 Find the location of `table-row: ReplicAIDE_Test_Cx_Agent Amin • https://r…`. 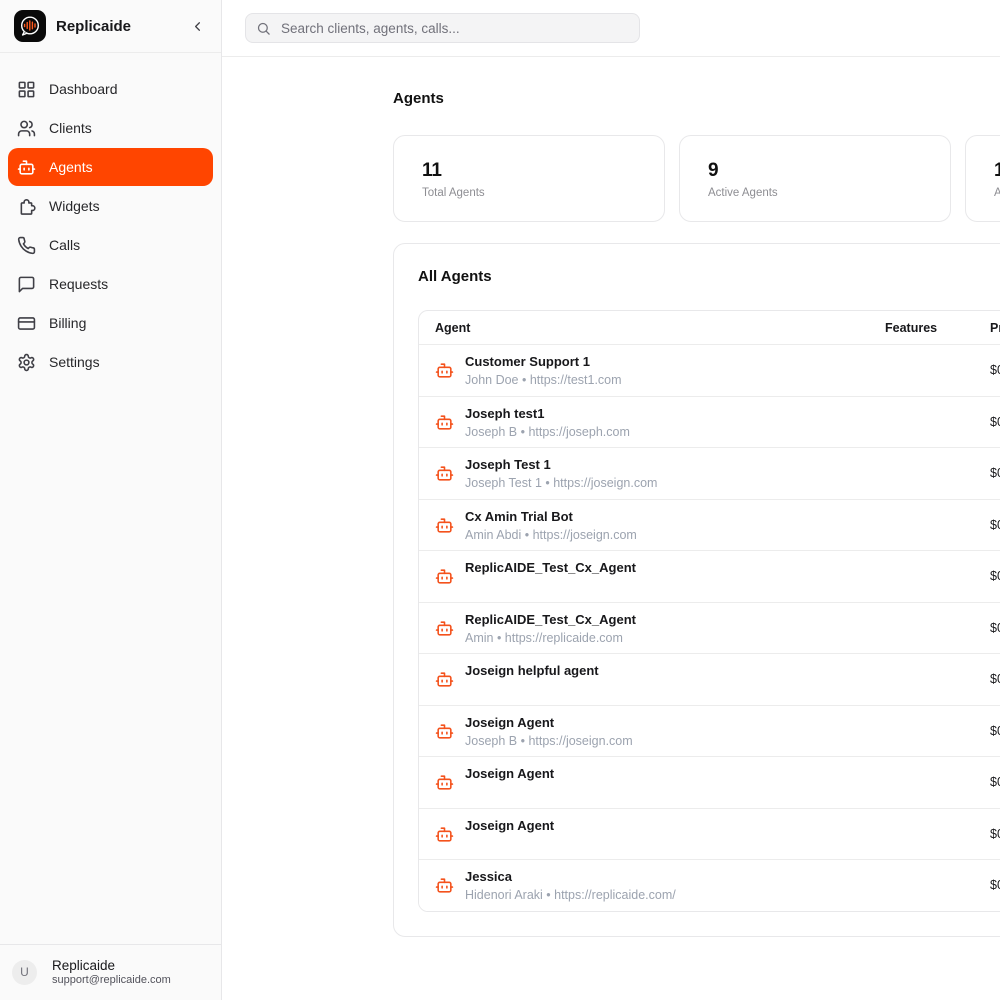

table-row: ReplicAIDE_Test_Cx_Agent Amin • https://r… is located at coordinates (709, 627).